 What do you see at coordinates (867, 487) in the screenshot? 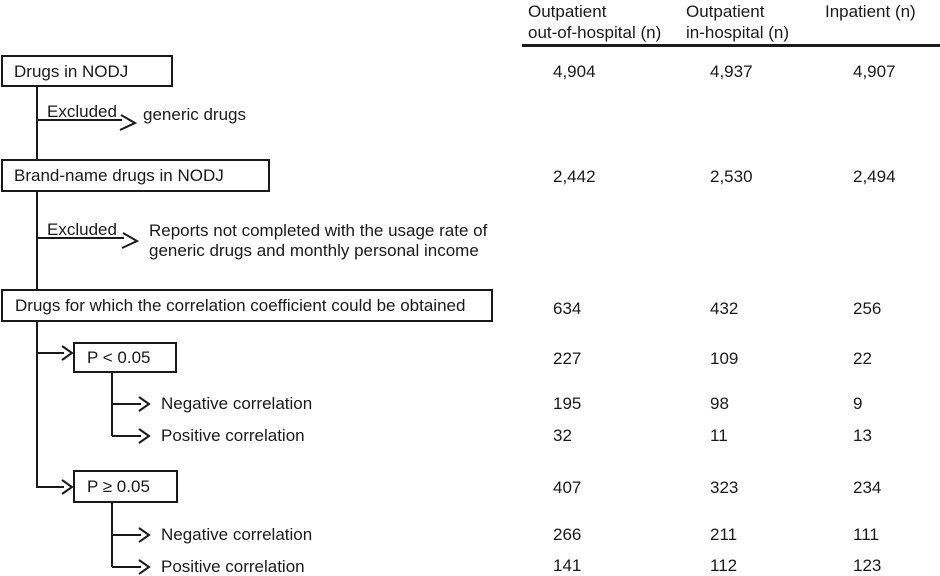
I see `value-cell: 234` at bounding box center [867, 487].